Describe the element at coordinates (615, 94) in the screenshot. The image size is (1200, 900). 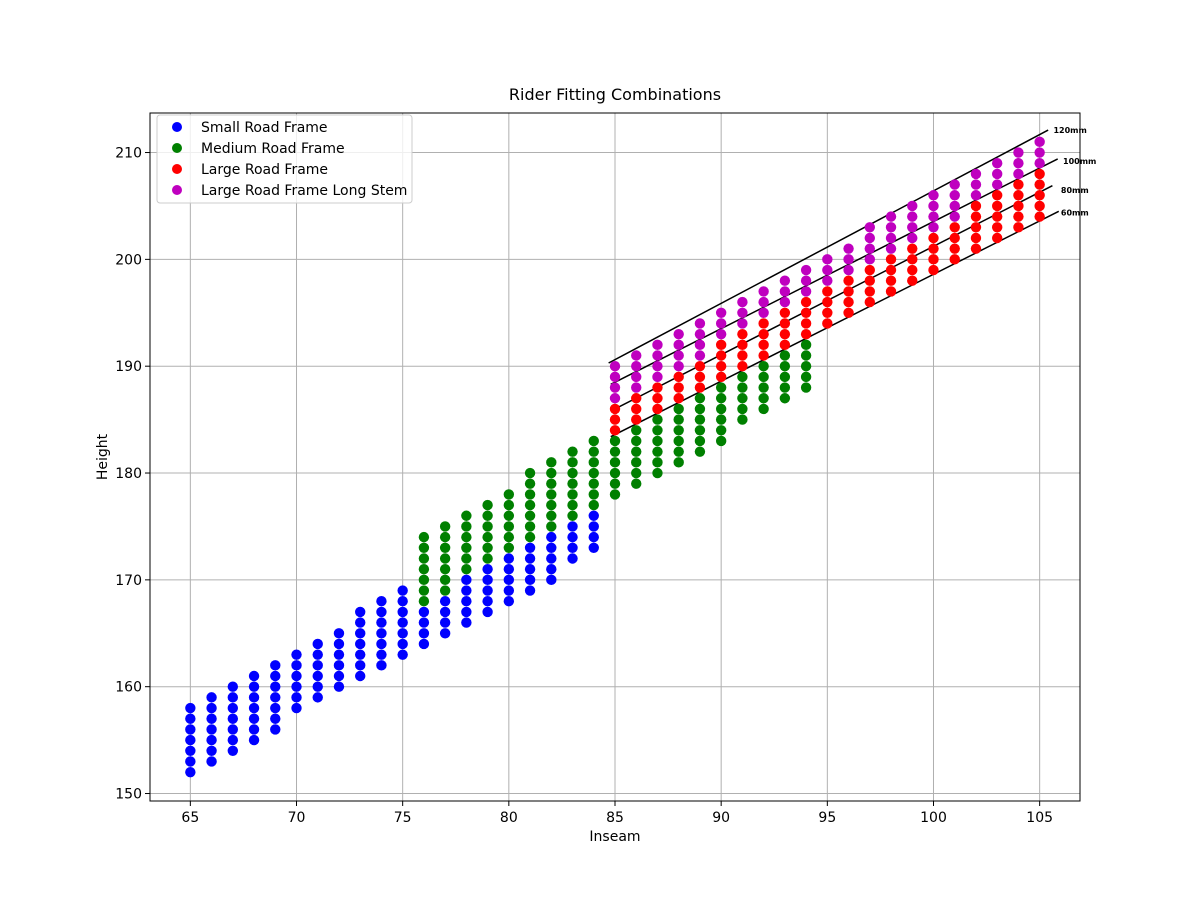
I see `chart-title: Rider Fitting Combinations` at that location.